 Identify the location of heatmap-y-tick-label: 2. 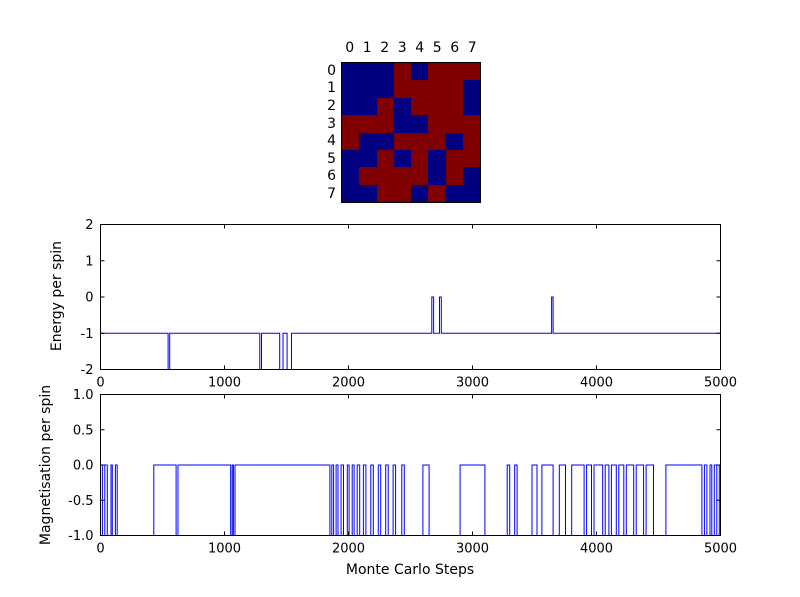
(331, 106).